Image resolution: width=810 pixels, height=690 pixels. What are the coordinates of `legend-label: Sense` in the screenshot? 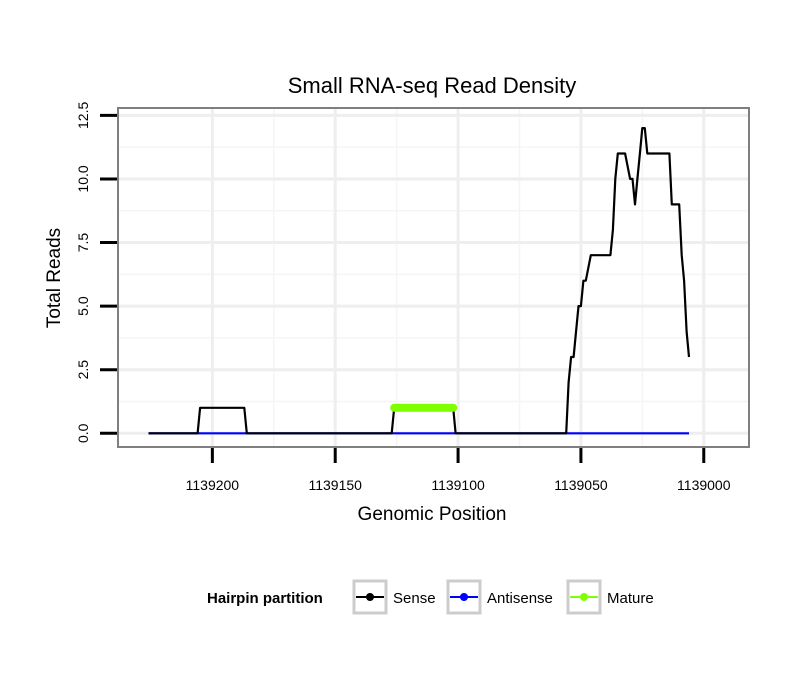 It's located at (414, 598).